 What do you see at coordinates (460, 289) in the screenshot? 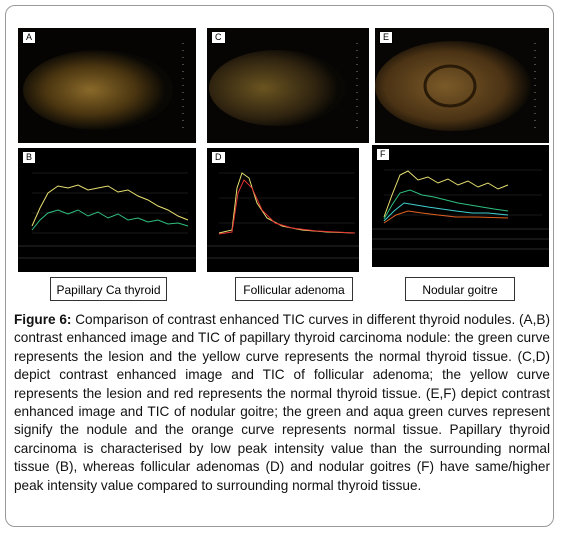
I see `panel-label: Nodular goitre` at bounding box center [460, 289].